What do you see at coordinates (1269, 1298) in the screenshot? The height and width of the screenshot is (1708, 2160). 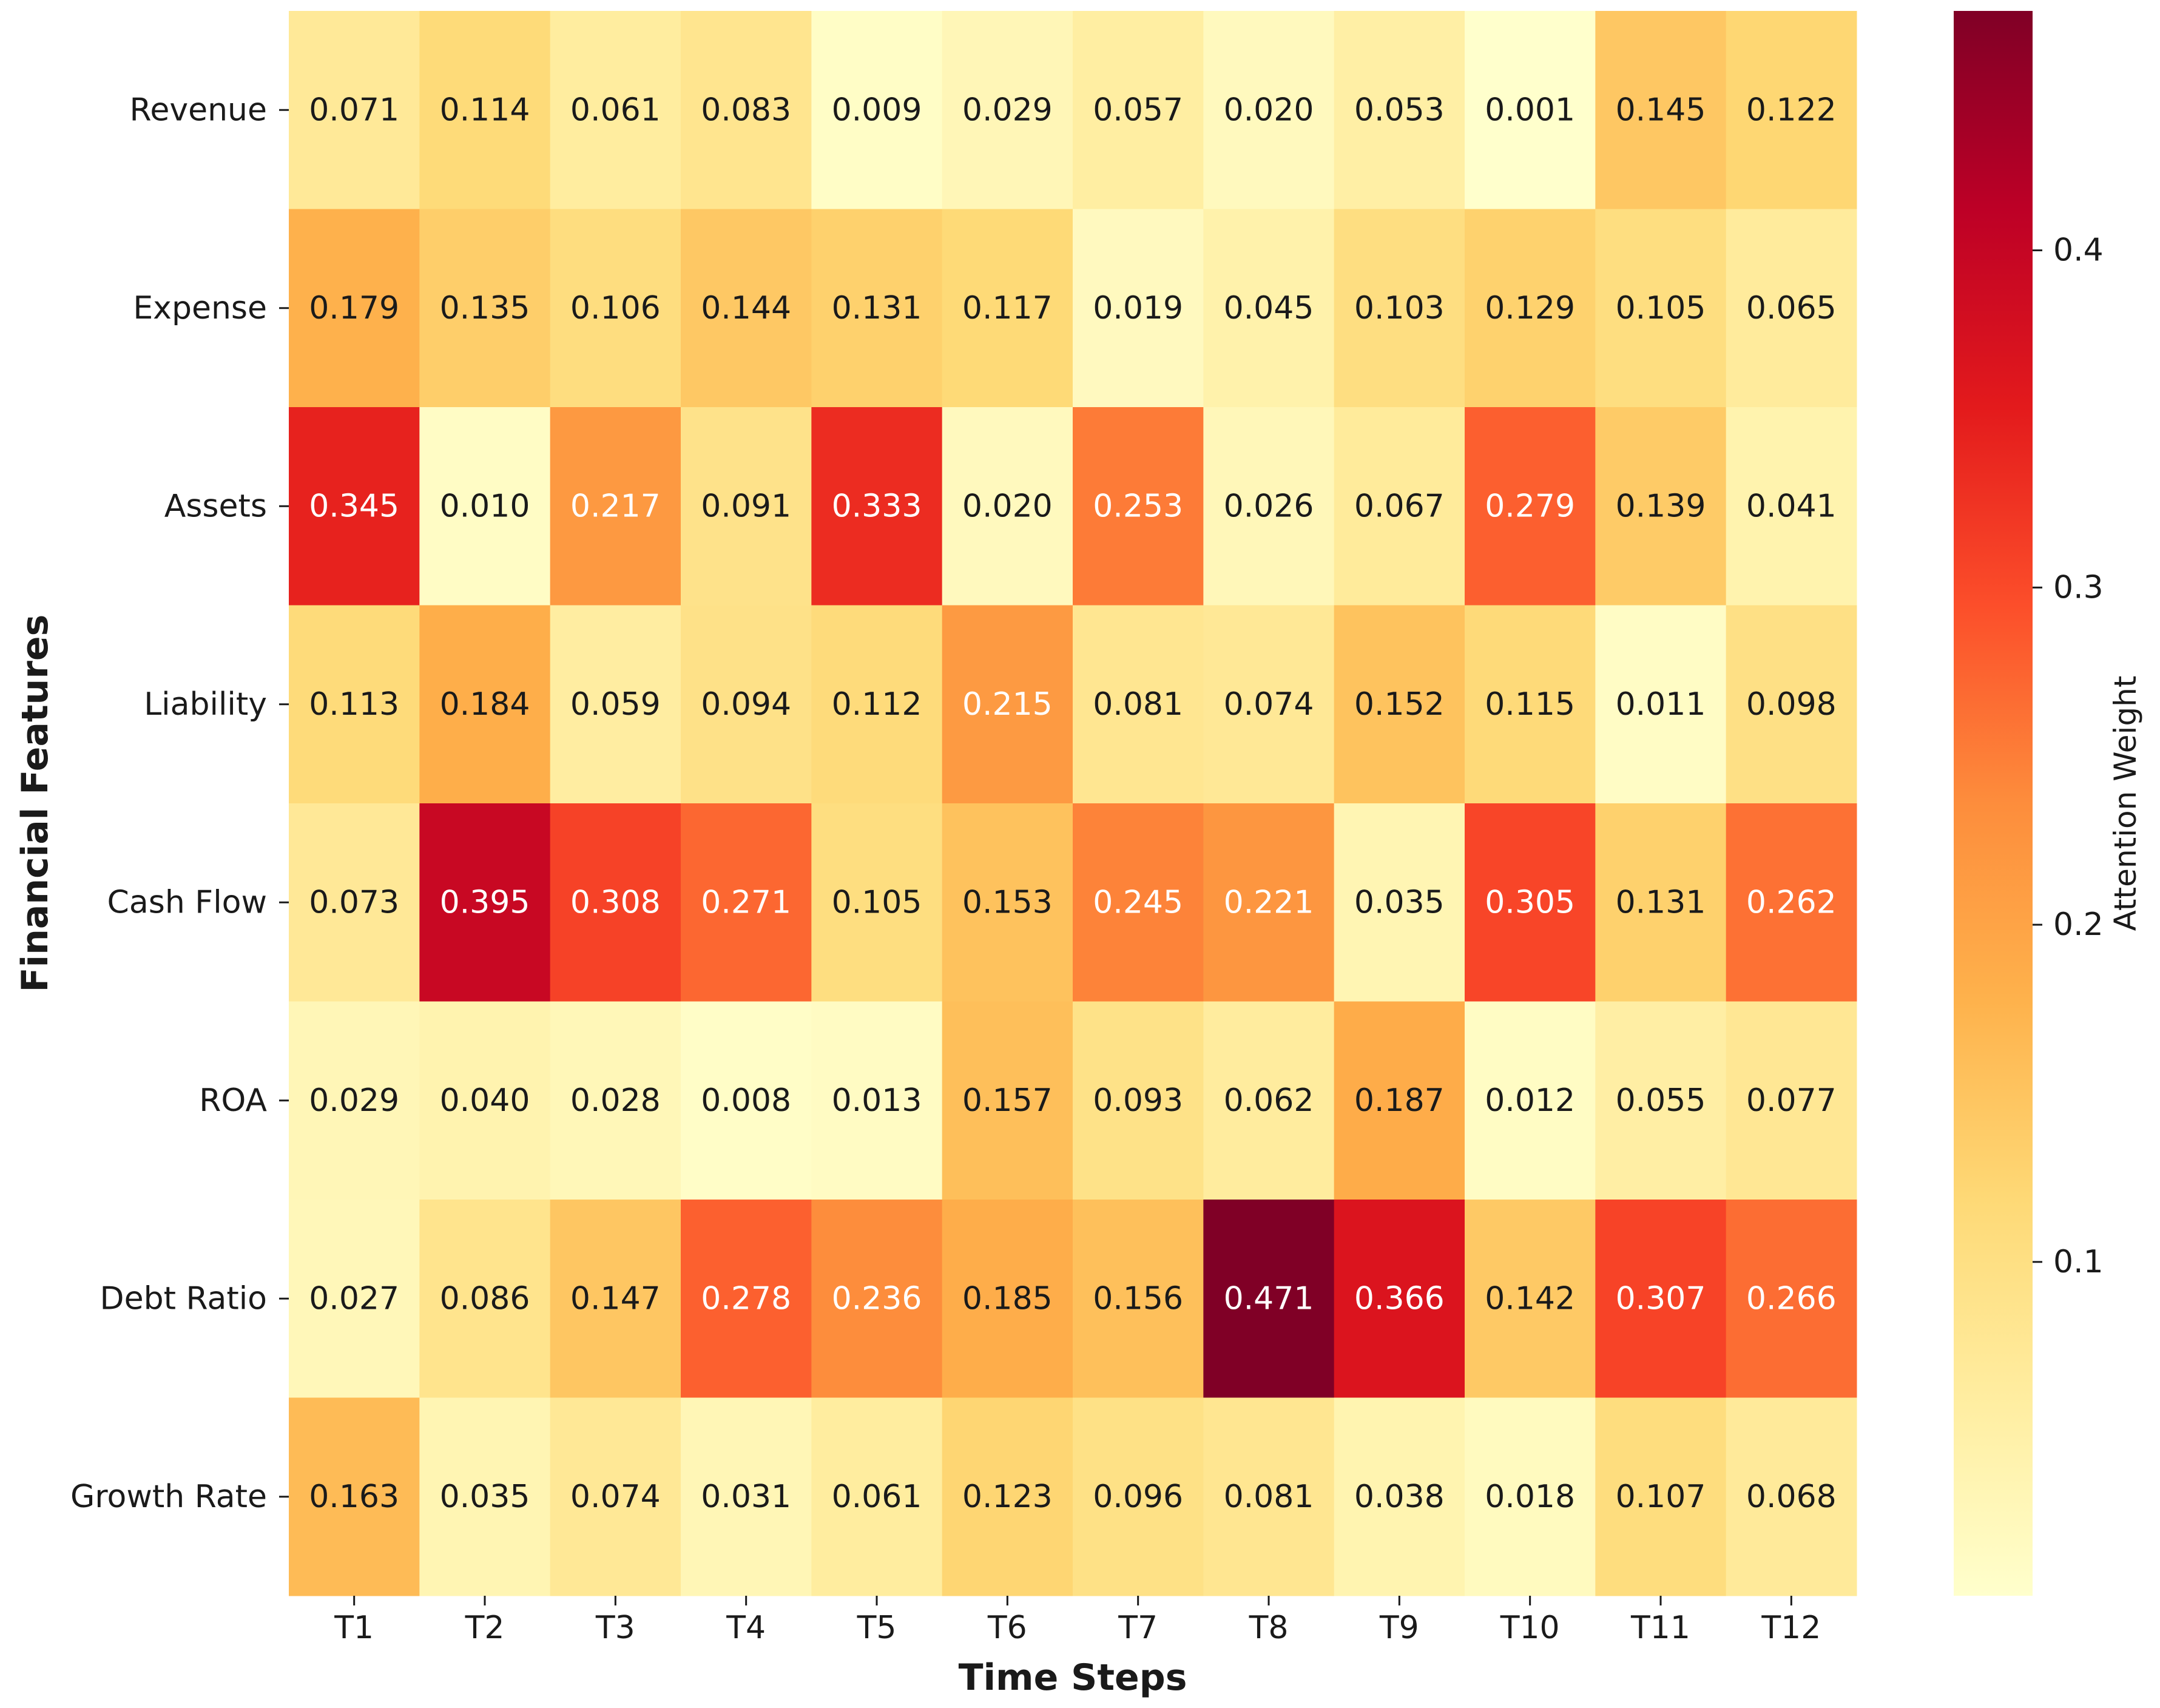 I see `cell-value-label: 0.471` at bounding box center [1269, 1298].